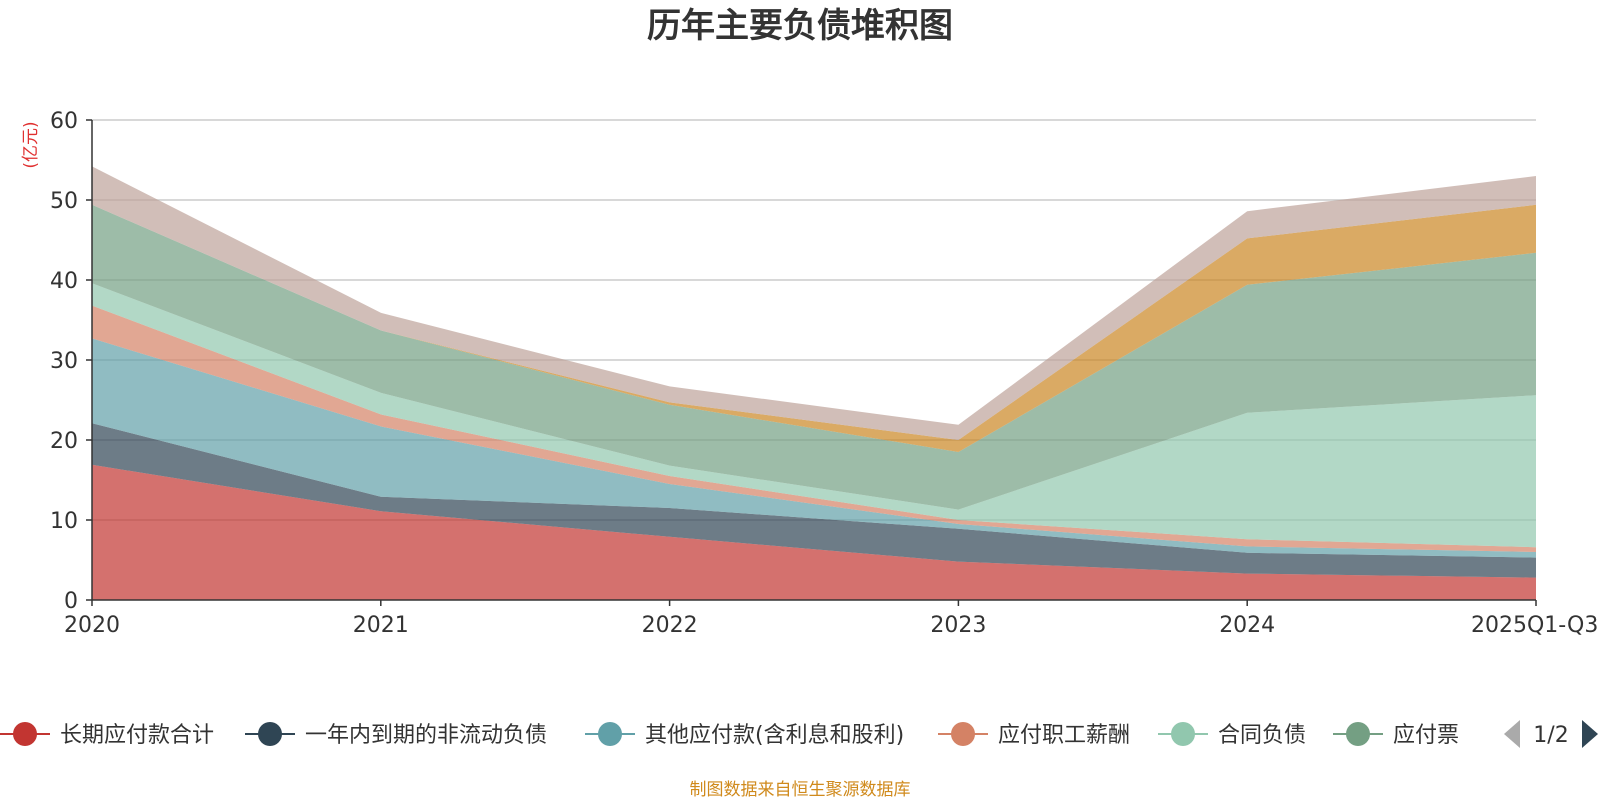  I want to click on y-tick-label: 60, so click(64, 121).